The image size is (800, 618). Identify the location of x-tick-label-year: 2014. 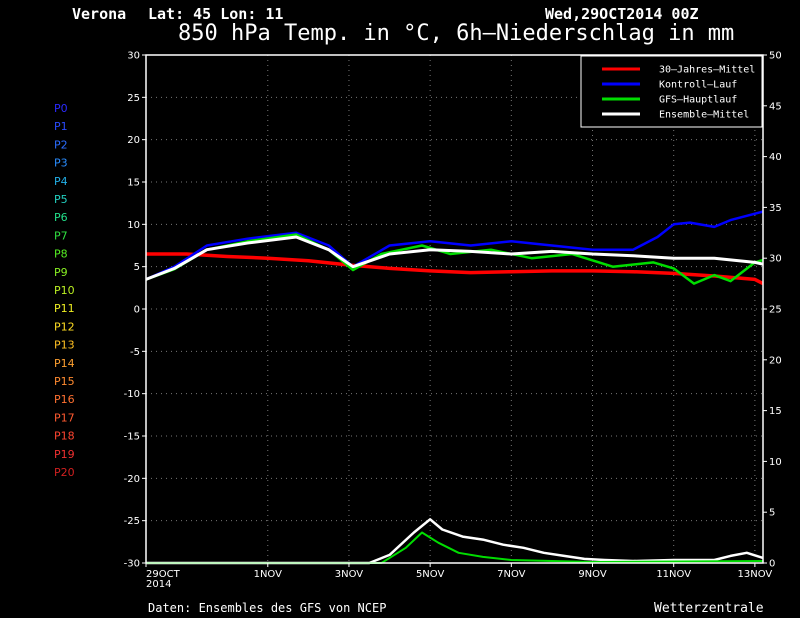
(158, 584).